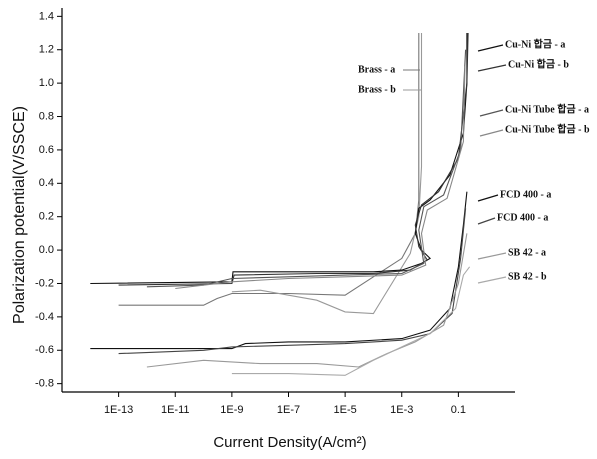 The width and height of the screenshot is (597, 459). I want to click on legend-label: SB 42 - a, so click(527, 252).